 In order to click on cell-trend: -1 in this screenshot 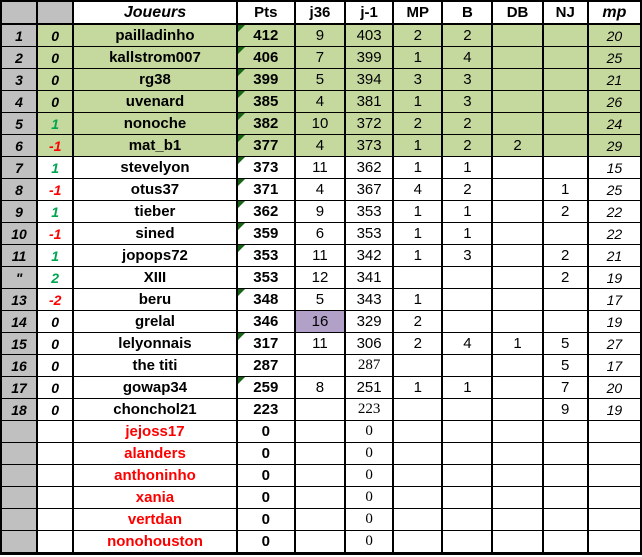, I will do `click(55, 145)`.